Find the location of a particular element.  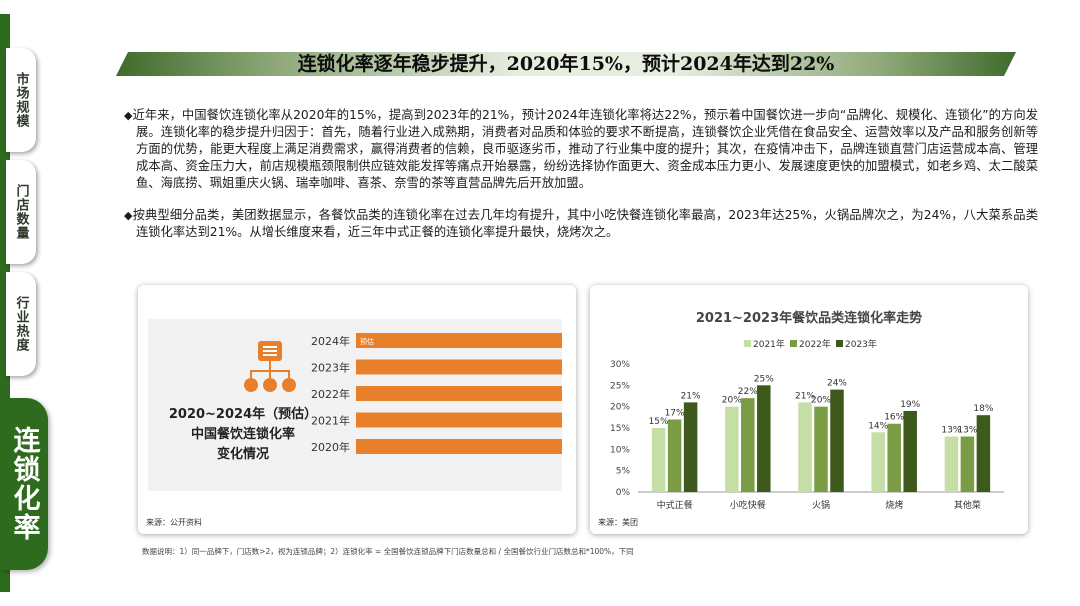

legend-label: 2023年 is located at coordinates (861, 344).